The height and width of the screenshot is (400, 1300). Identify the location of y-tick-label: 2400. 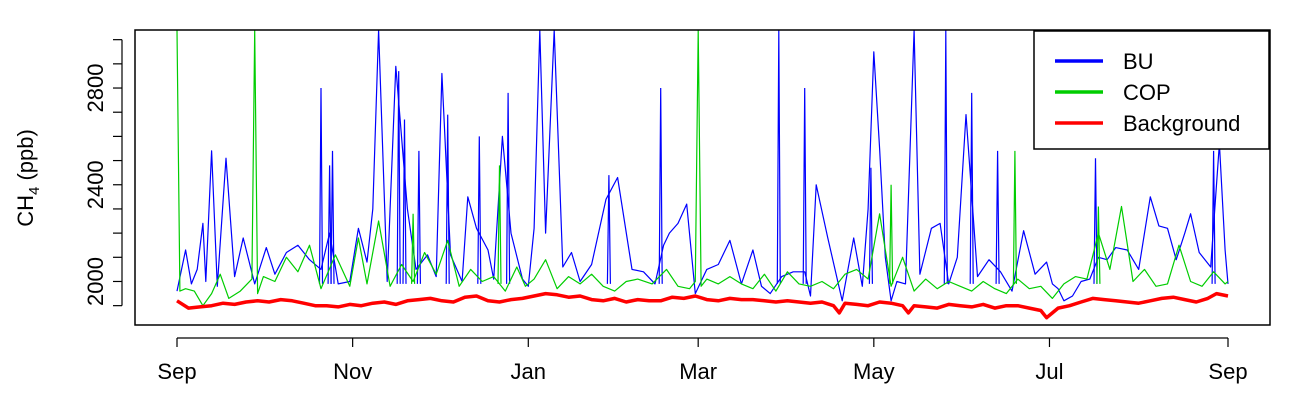
(95, 184).